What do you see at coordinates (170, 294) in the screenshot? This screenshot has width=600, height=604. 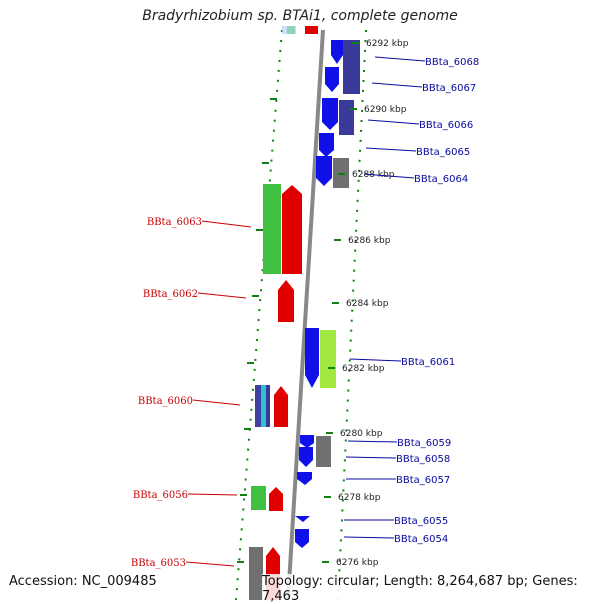 I see `gene-label: BBta_6062` at bounding box center [170, 294].